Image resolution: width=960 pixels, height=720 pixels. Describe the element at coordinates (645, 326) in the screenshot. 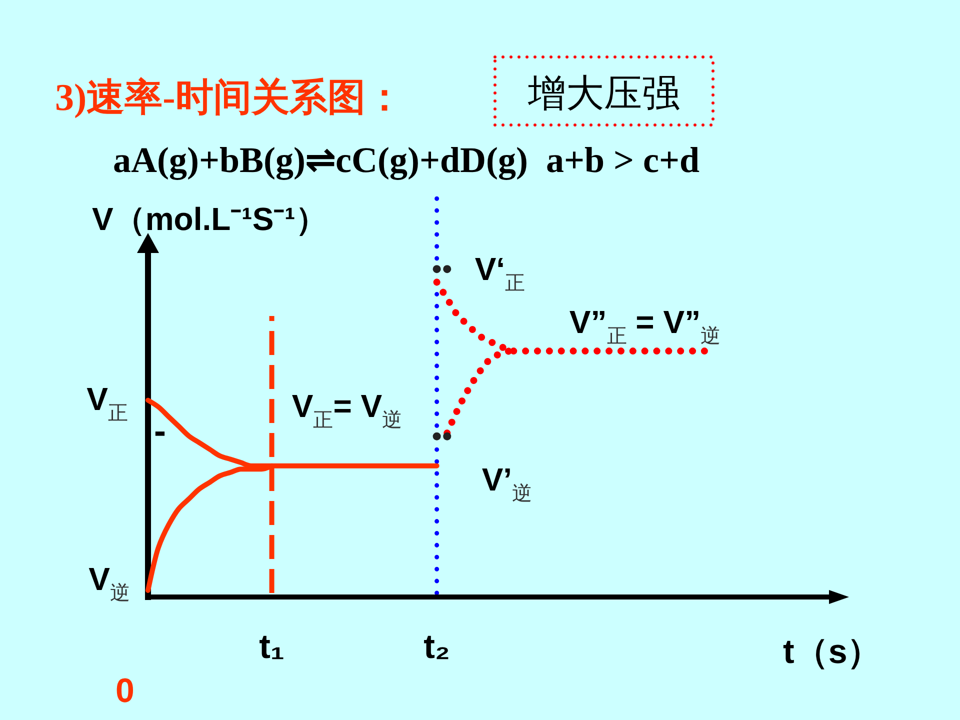

I see `annotation: V”$_{正}$ = V”$_{逆}$` at that location.